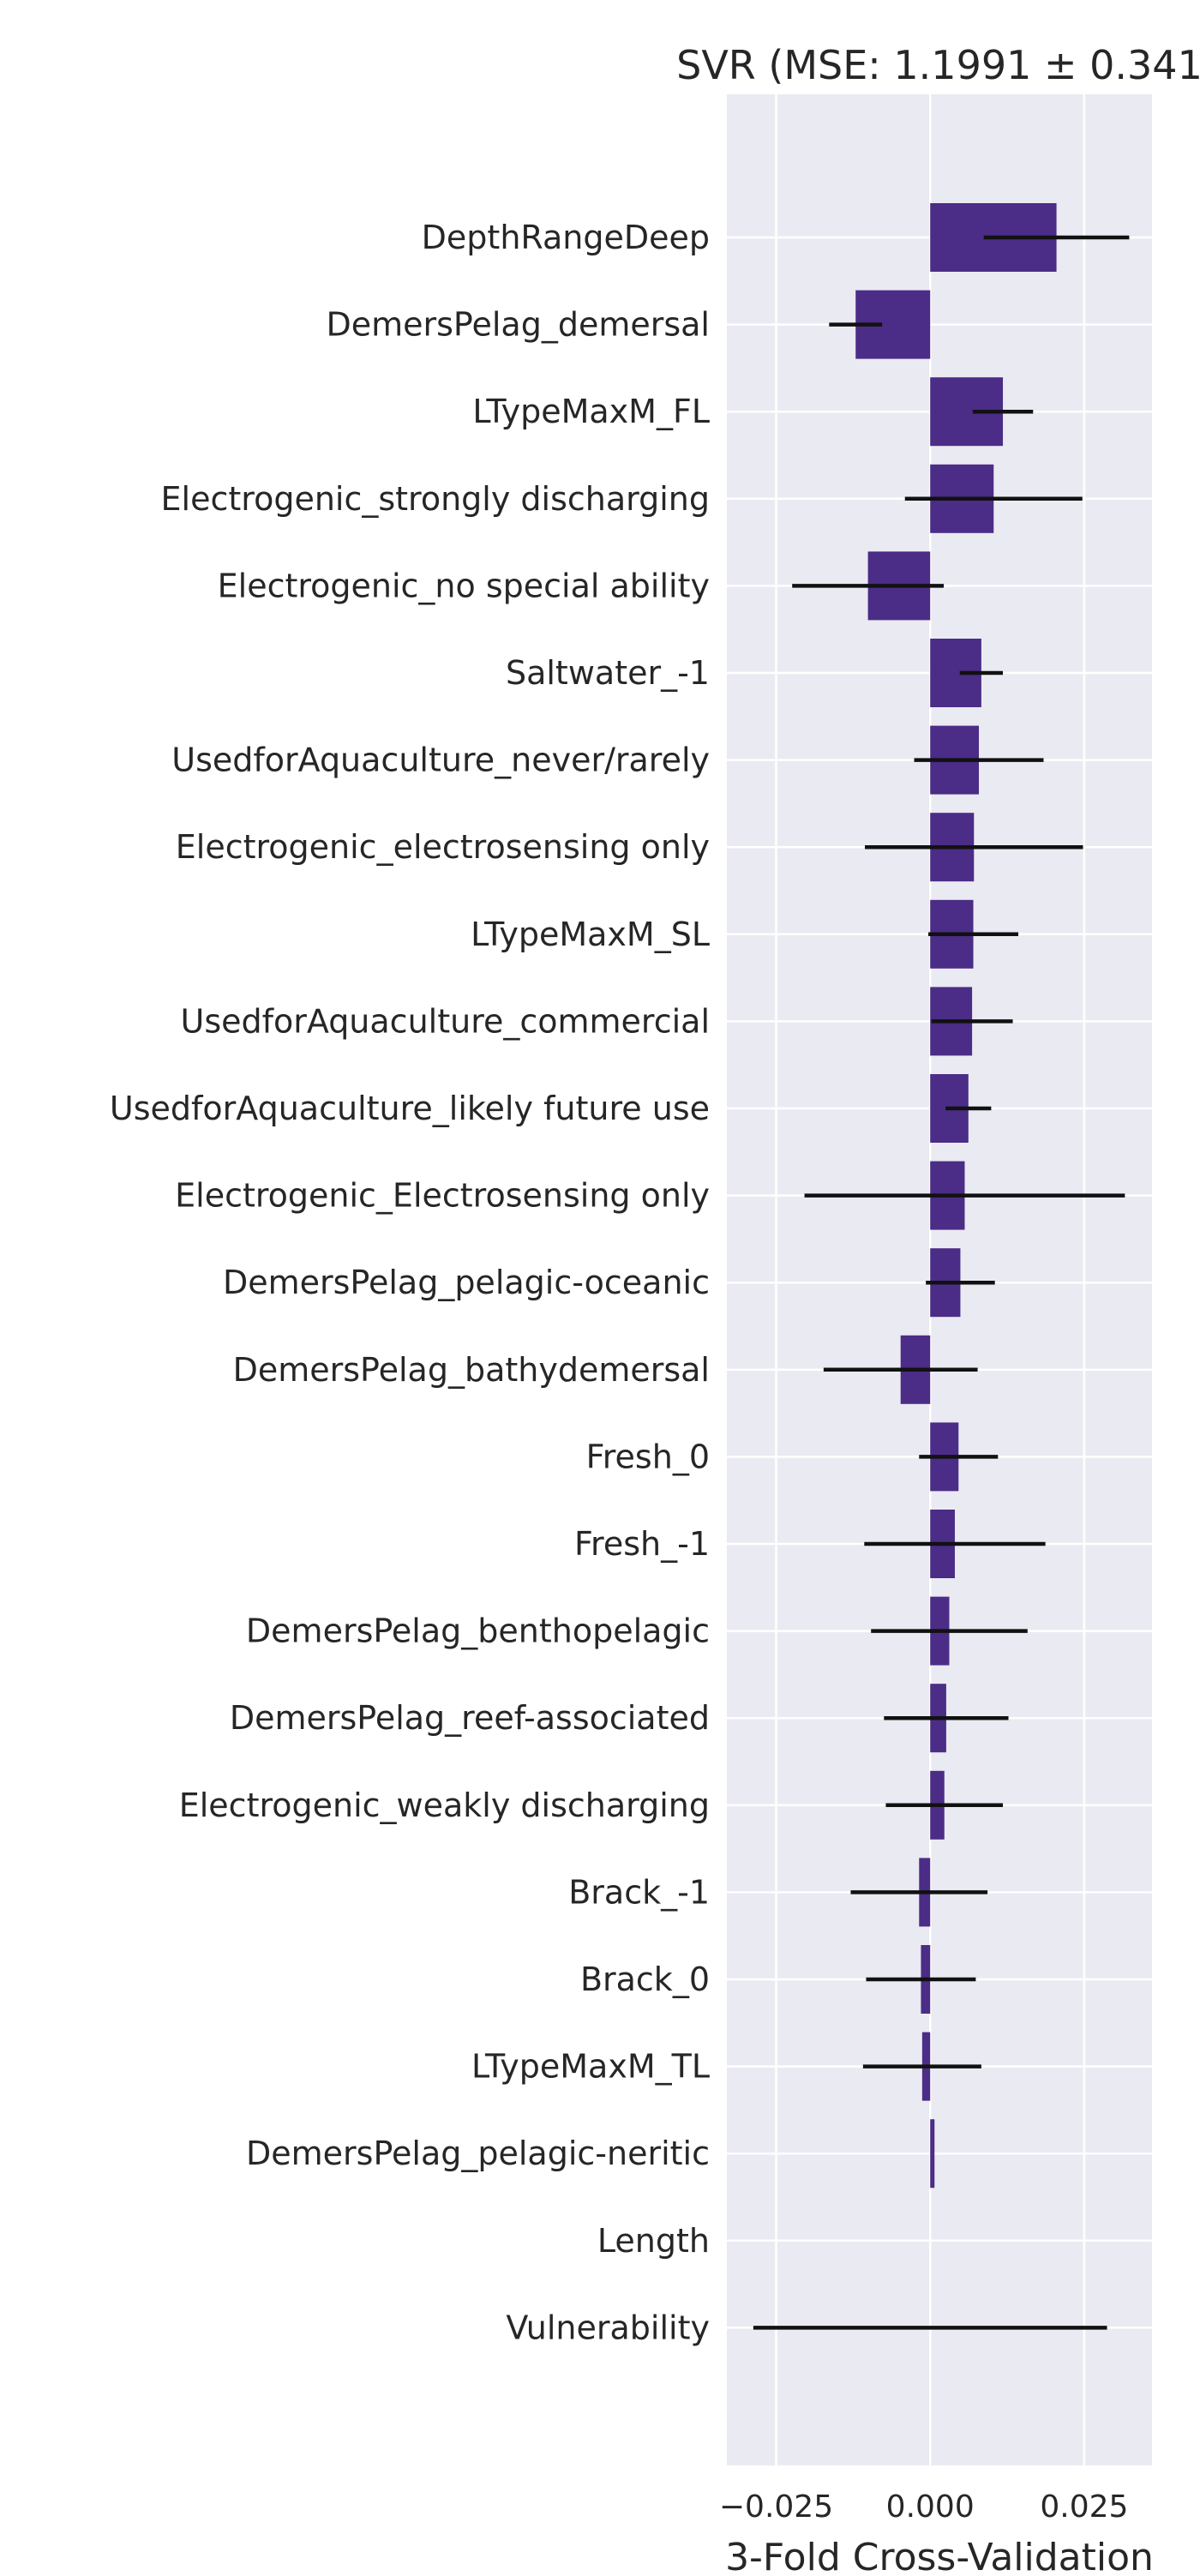 The width and height of the screenshot is (1200, 2576). I want to click on category-label: LTypeMaxM_FL, so click(591, 411).